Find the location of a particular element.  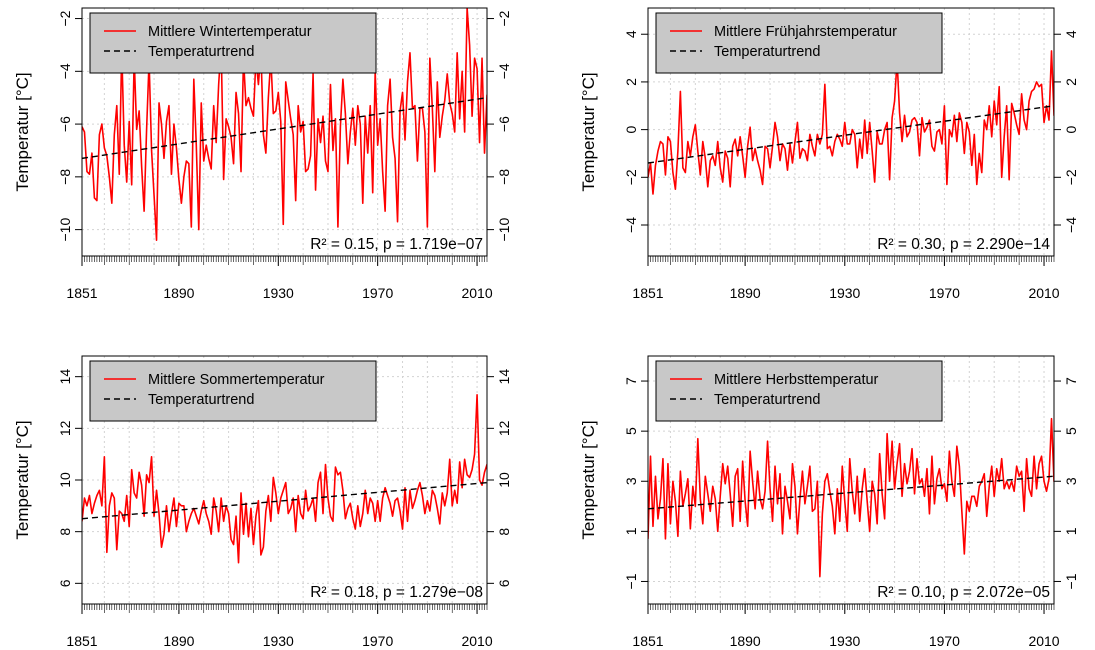

y-tick-label-left: 14 is located at coordinates (65, 377).